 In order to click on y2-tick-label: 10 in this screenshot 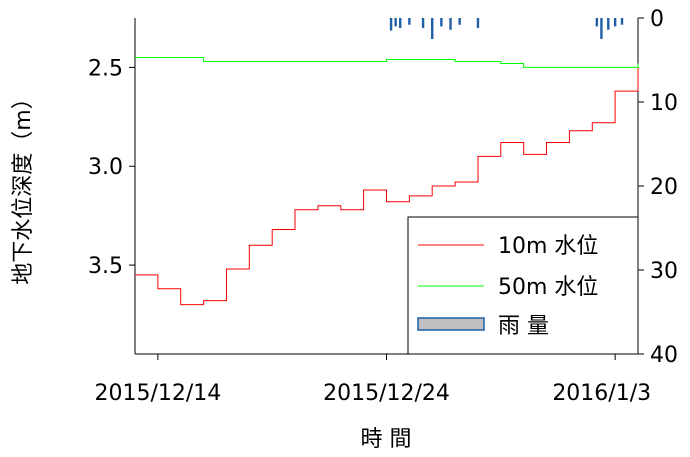, I will do `click(664, 103)`.